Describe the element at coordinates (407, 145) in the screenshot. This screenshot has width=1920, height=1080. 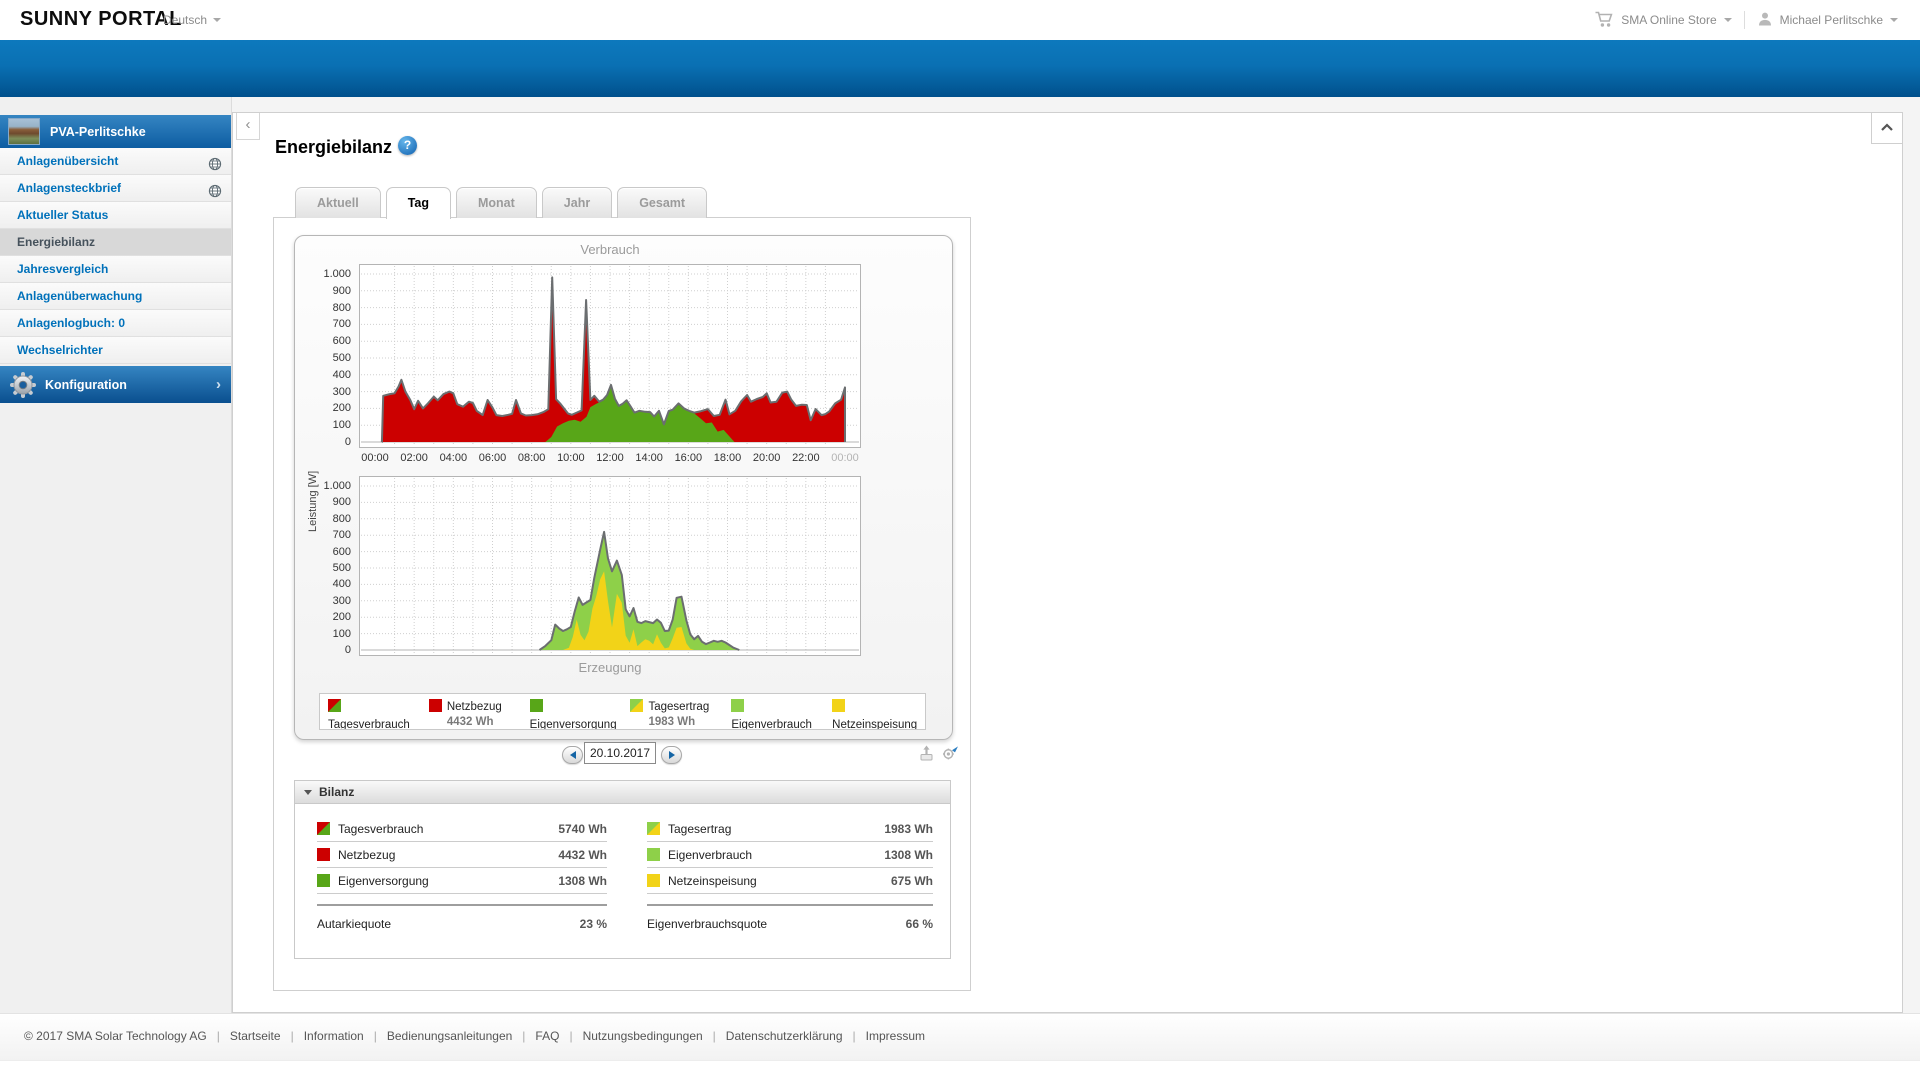
I see `help-icon: ?` at that location.